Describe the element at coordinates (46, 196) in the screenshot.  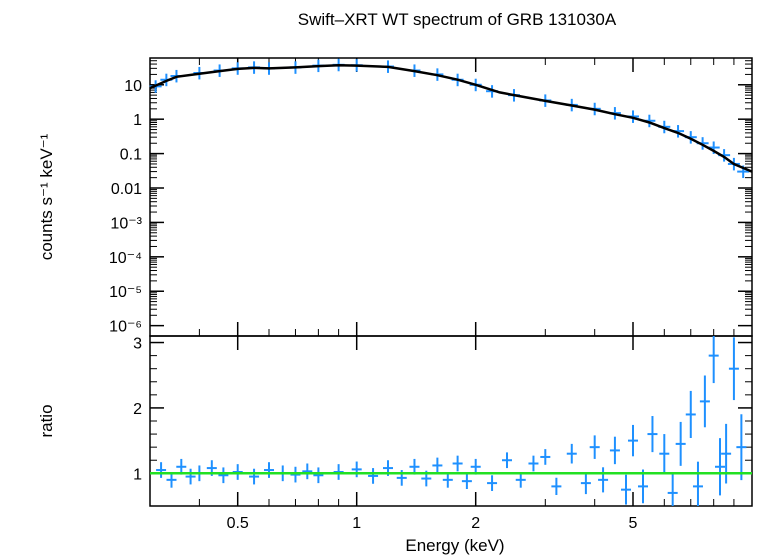
I see `top-y-axis-label: counts s⁻¹ keV⁻¹` at that location.